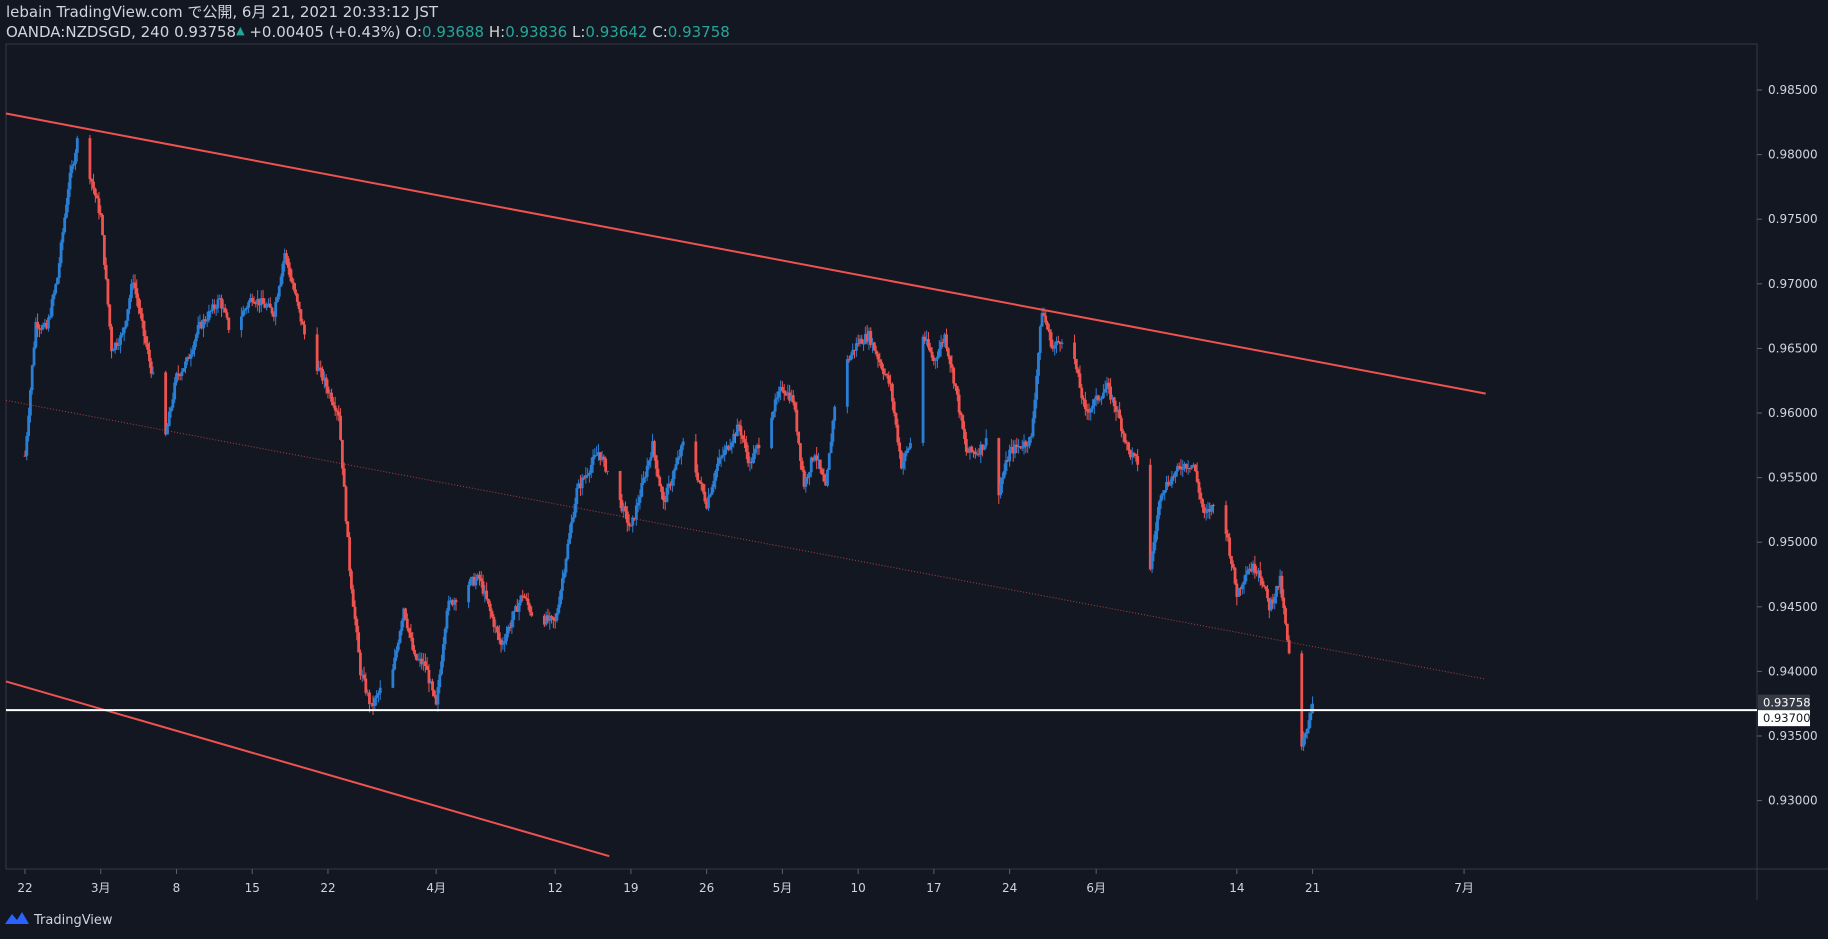 The height and width of the screenshot is (939, 1828). Describe the element at coordinates (1793, 671) in the screenshot. I see `price-tick-label: 0.94000` at that location.